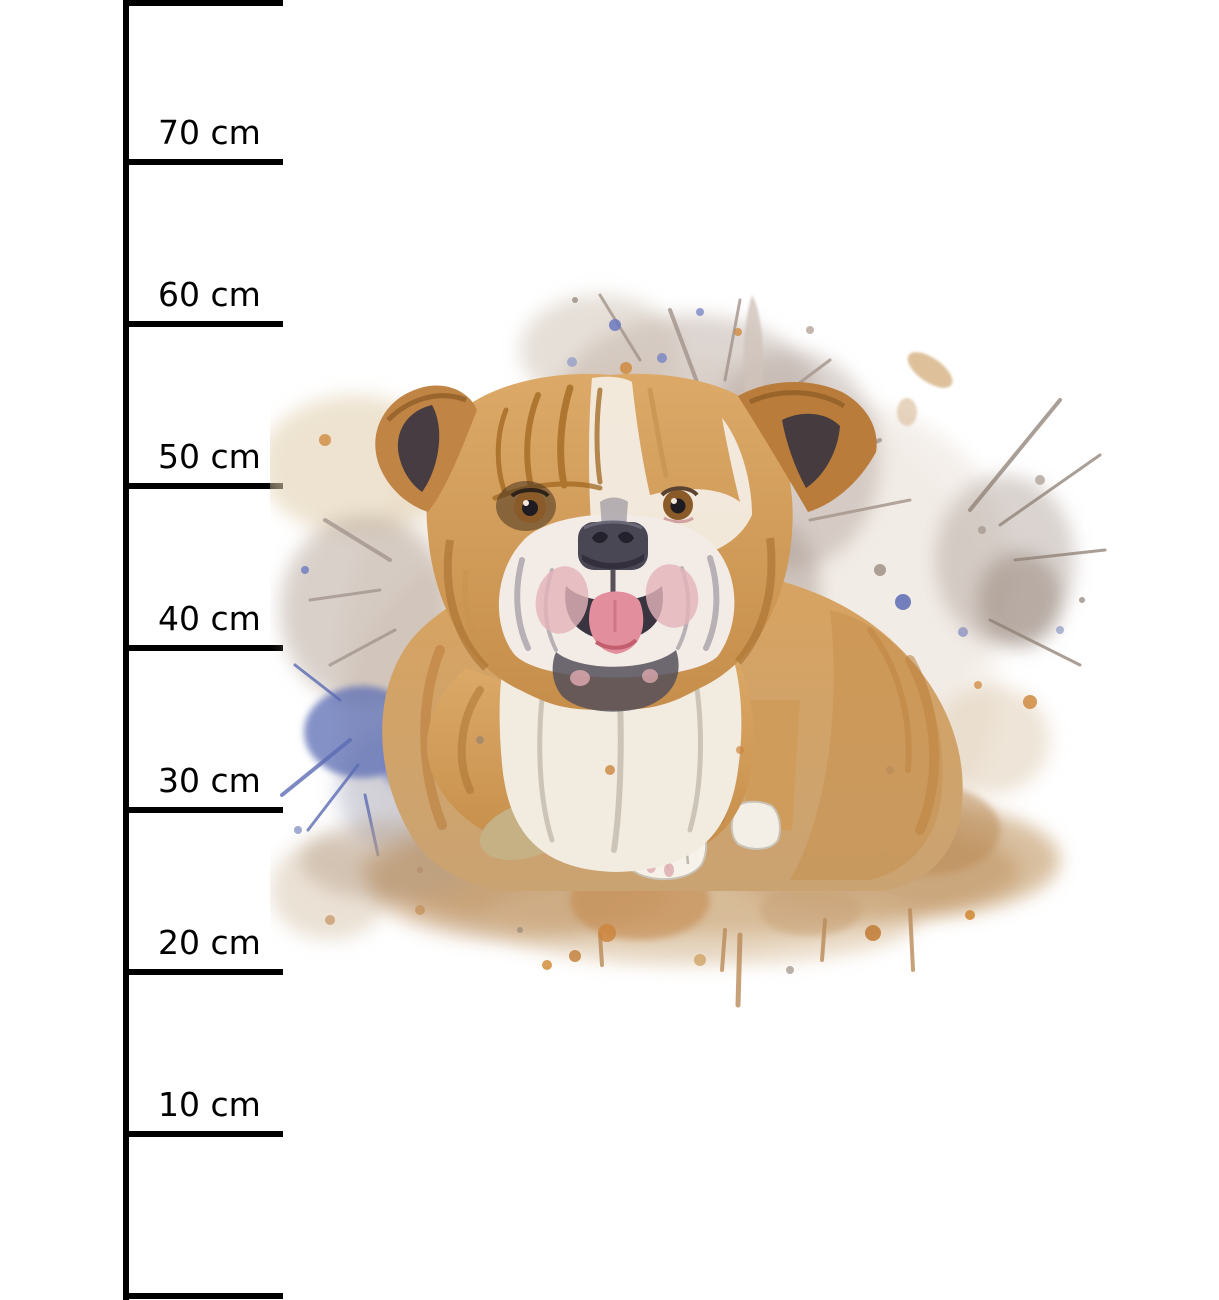 The width and height of the screenshot is (1219, 1300). I want to click on ruler-label-70: 70 cm, so click(209, 132).